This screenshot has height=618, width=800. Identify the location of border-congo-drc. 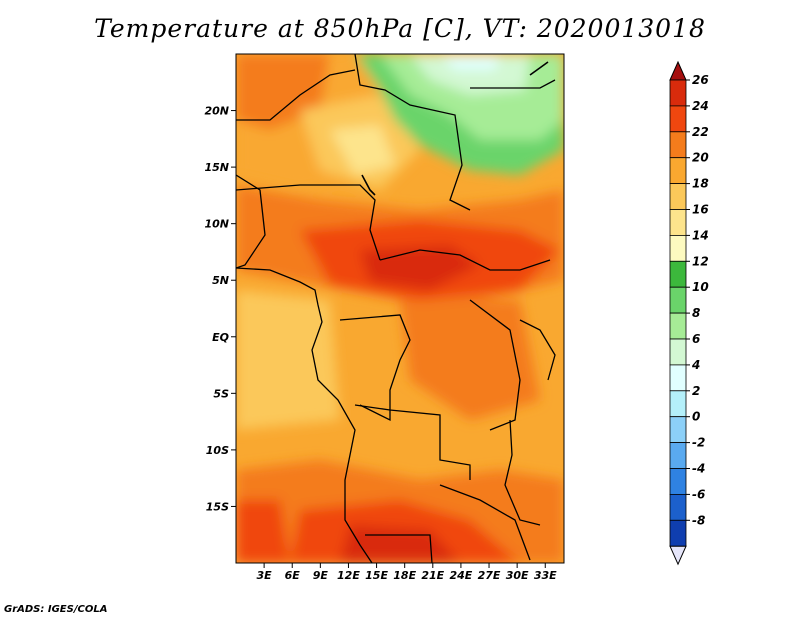
(375, 368).